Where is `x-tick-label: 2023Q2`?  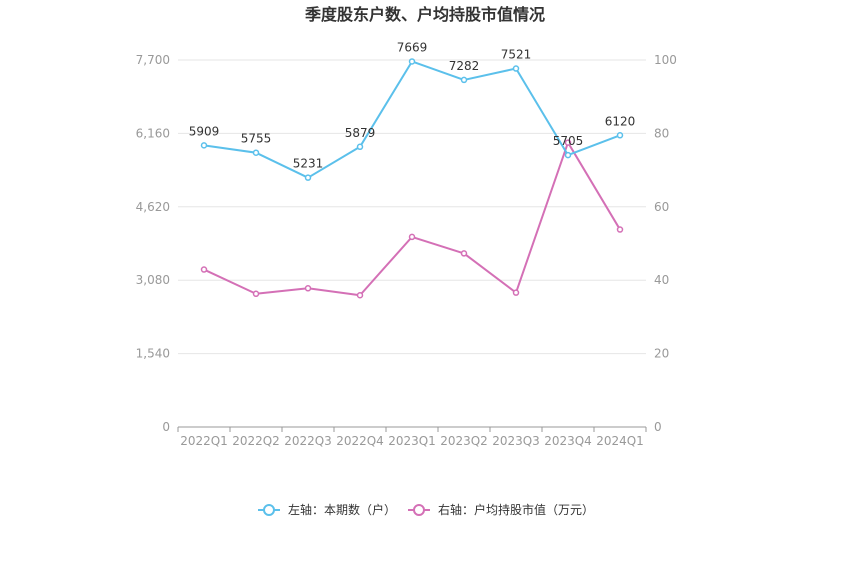 x-tick-label: 2023Q2 is located at coordinates (464, 441).